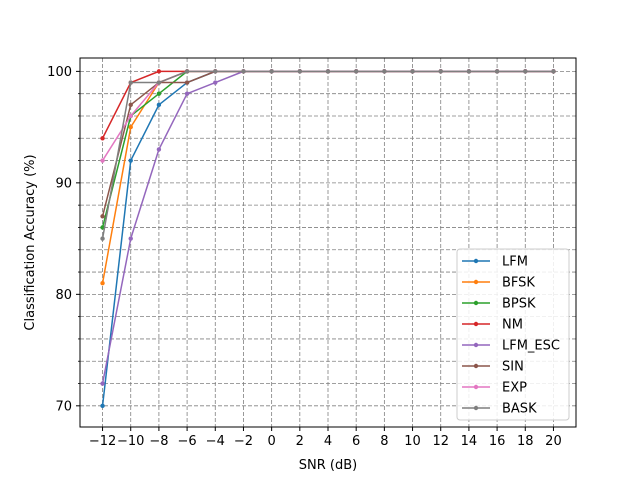 The height and width of the screenshot is (485, 640). Describe the element at coordinates (493, 367) in the screenshot. I see `legend-item: SIN` at that location.